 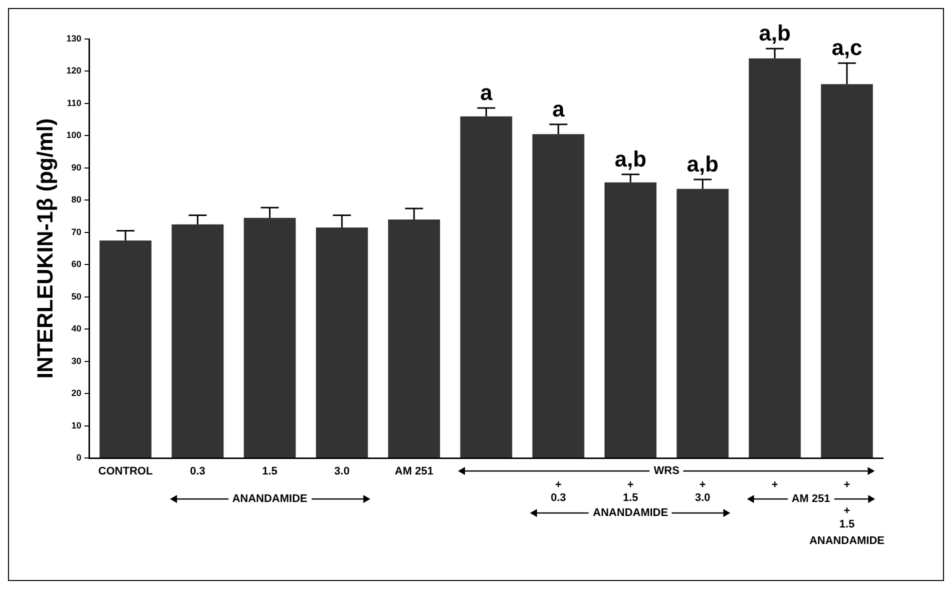 I want to click on x-tick-label: + 0.3, so click(x=558, y=491).